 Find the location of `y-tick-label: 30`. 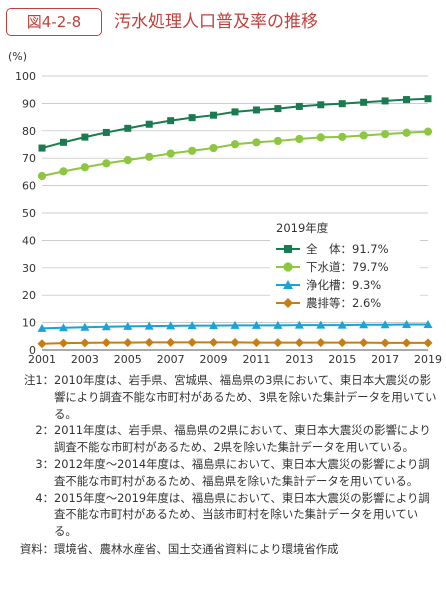

y-tick-label: 30 is located at coordinates (29, 268).